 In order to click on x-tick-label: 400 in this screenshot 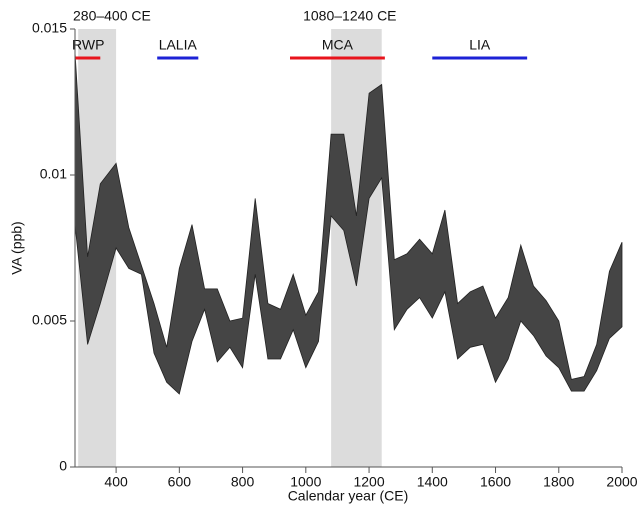, I will do `click(116, 482)`.